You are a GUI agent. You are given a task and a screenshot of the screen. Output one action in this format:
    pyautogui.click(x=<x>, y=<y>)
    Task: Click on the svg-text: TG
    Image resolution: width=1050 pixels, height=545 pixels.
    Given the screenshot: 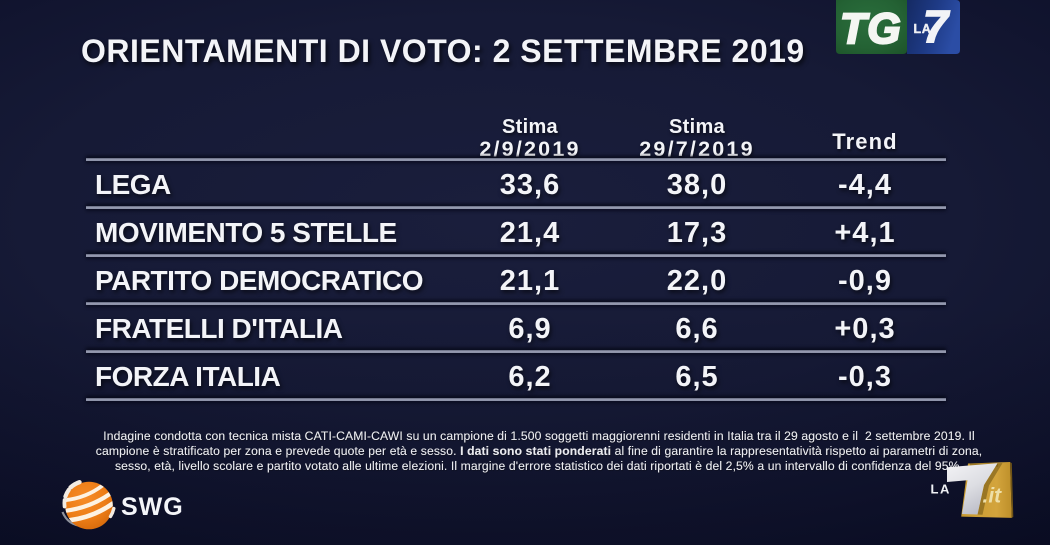 What is the action you would take?
    pyautogui.click(x=871, y=29)
    